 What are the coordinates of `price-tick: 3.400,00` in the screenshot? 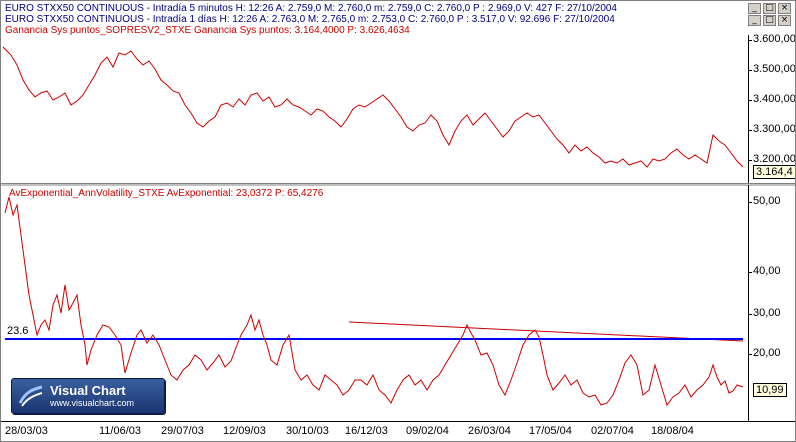 It's located at (772, 99).